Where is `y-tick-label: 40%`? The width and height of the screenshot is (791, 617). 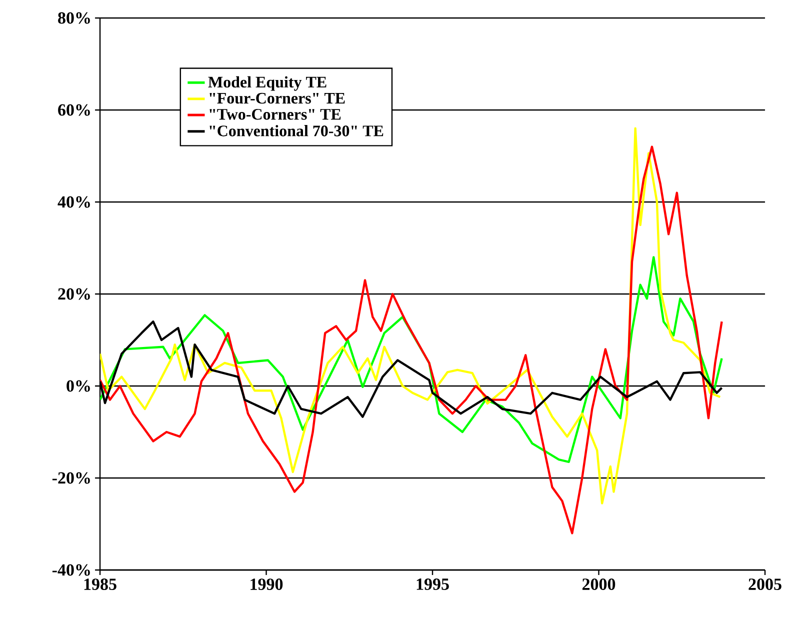 y-tick-label: 40% is located at coordinates (74, 202).